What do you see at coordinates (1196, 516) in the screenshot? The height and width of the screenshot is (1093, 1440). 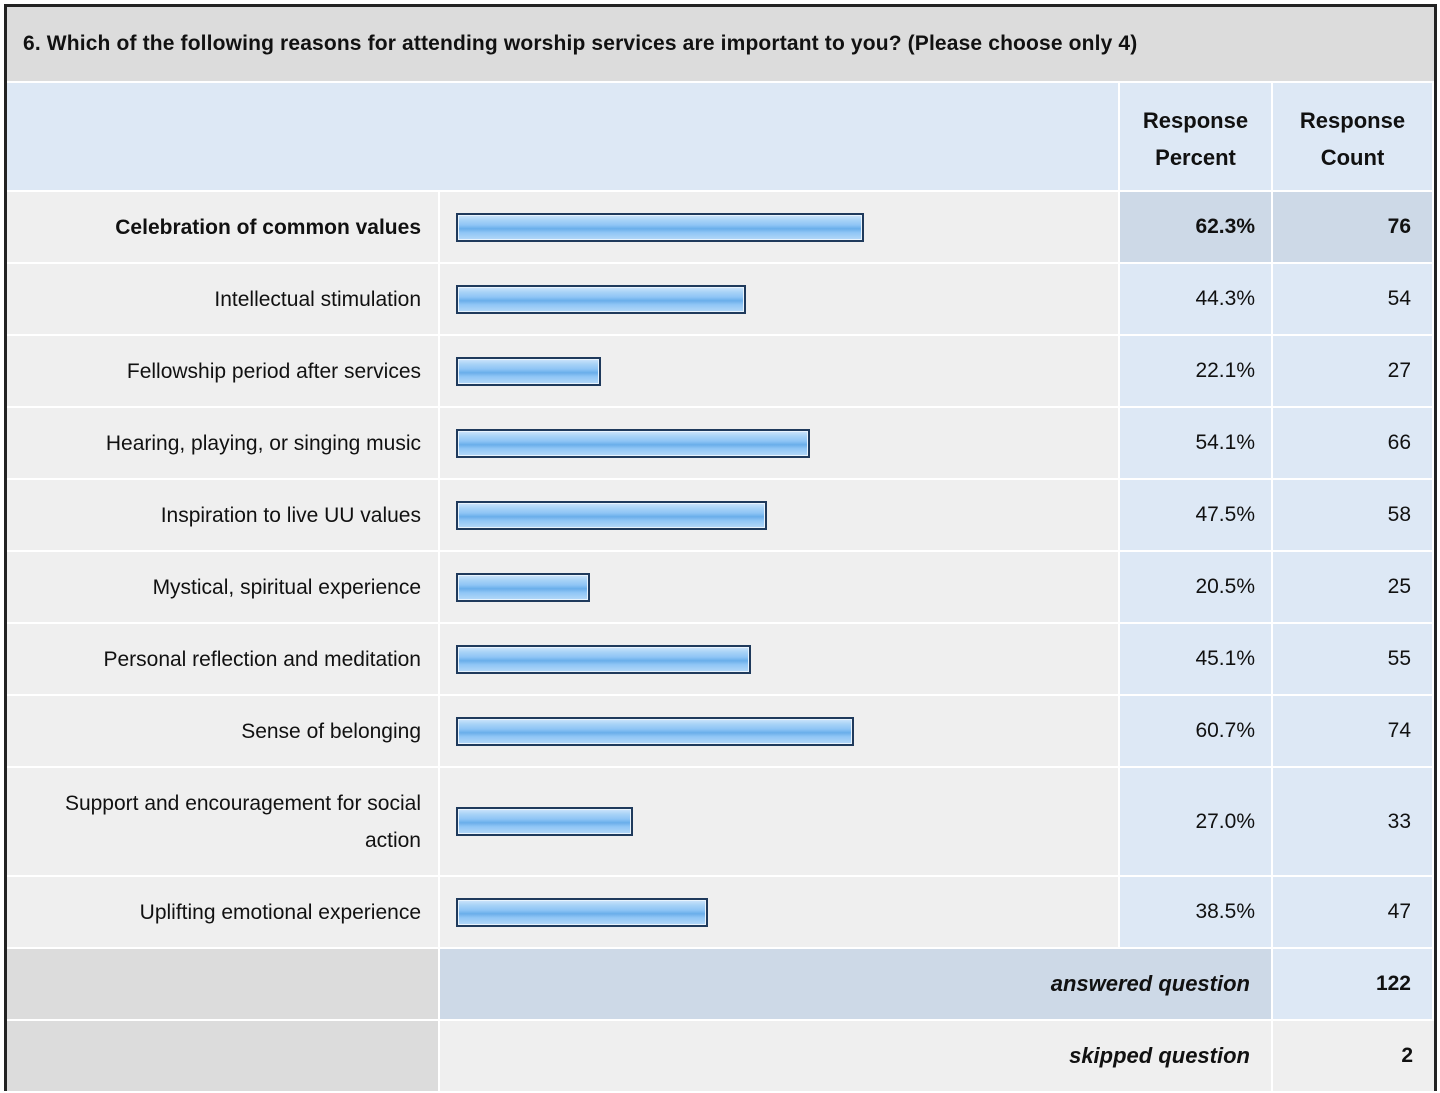 I see `response-percent: 47.5%` at bounding box center [1196, 516].